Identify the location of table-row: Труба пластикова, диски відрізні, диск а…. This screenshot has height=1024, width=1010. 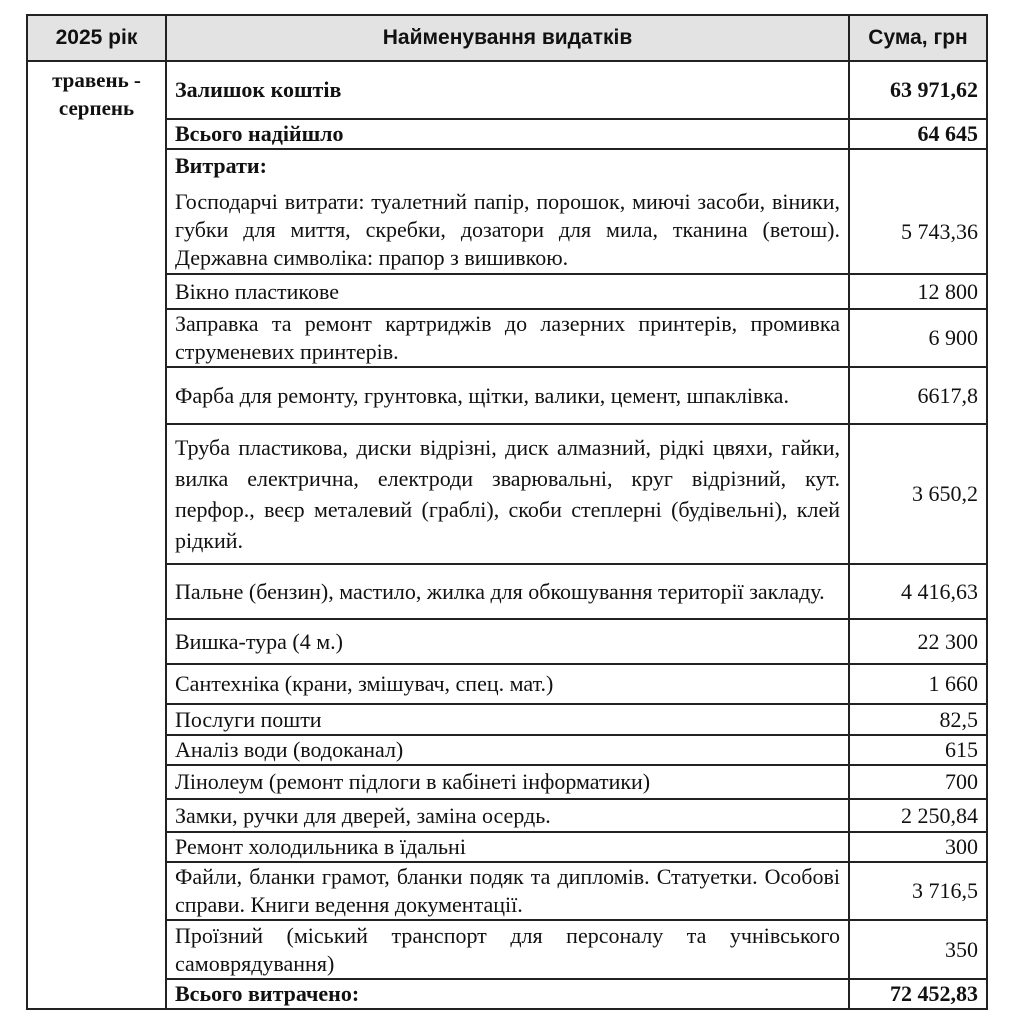
(507, 494).